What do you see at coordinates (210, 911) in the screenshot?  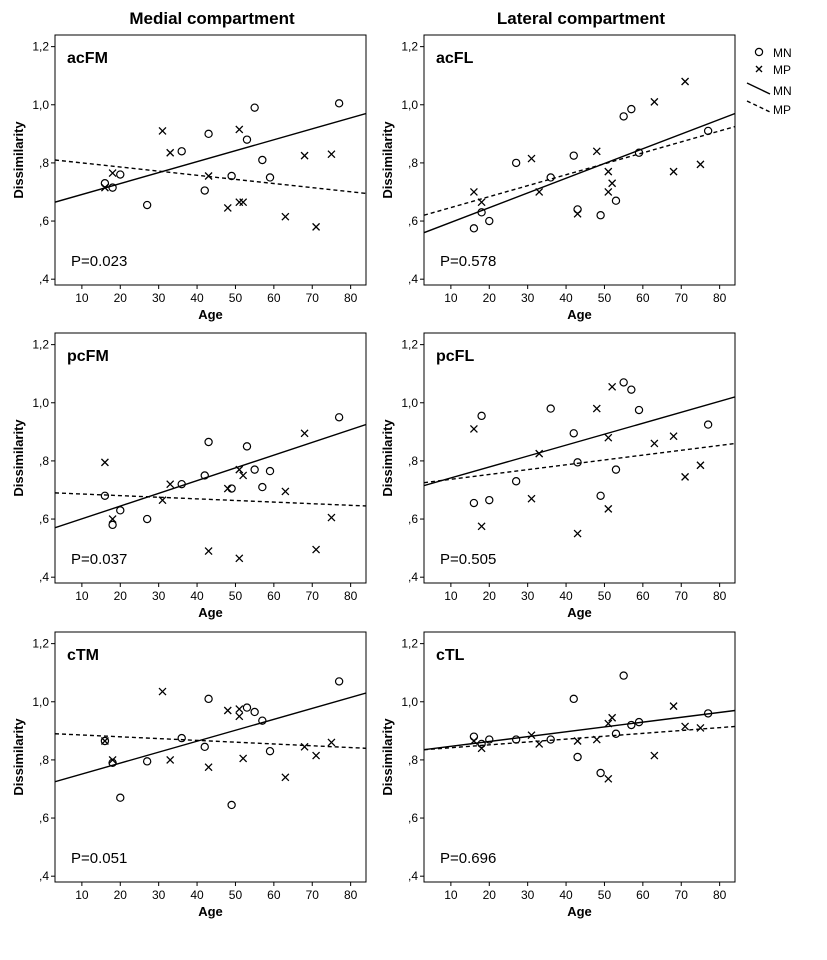 I see `x-axis-title-ctm: Age` at bounding box center [210, 911].